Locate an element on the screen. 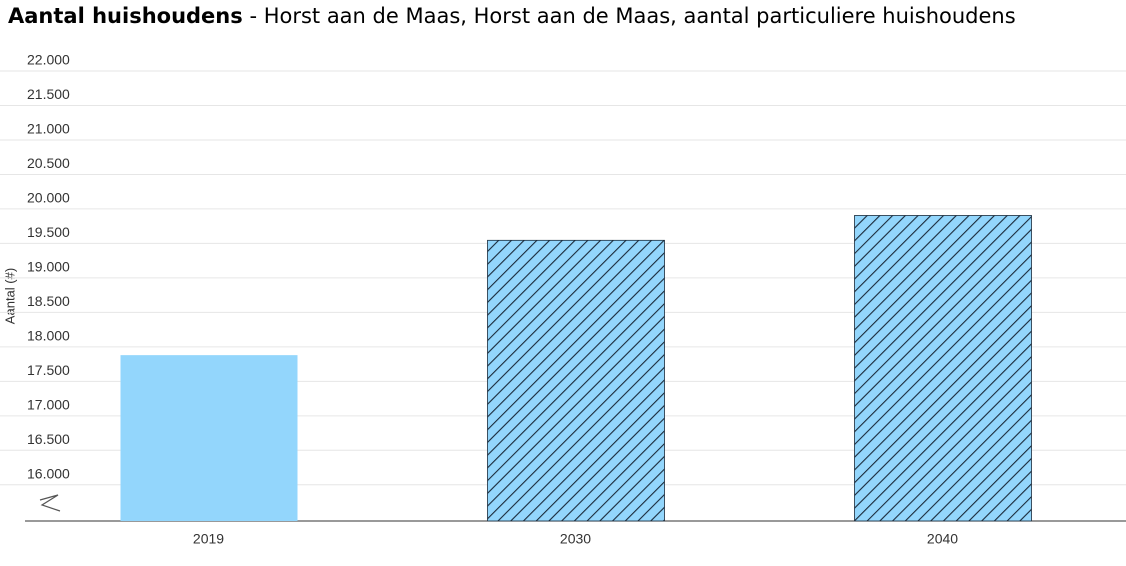 This screenshot has height=566, width=1126. y-tick-label: 16.500 is located at coordinates (48, 439).